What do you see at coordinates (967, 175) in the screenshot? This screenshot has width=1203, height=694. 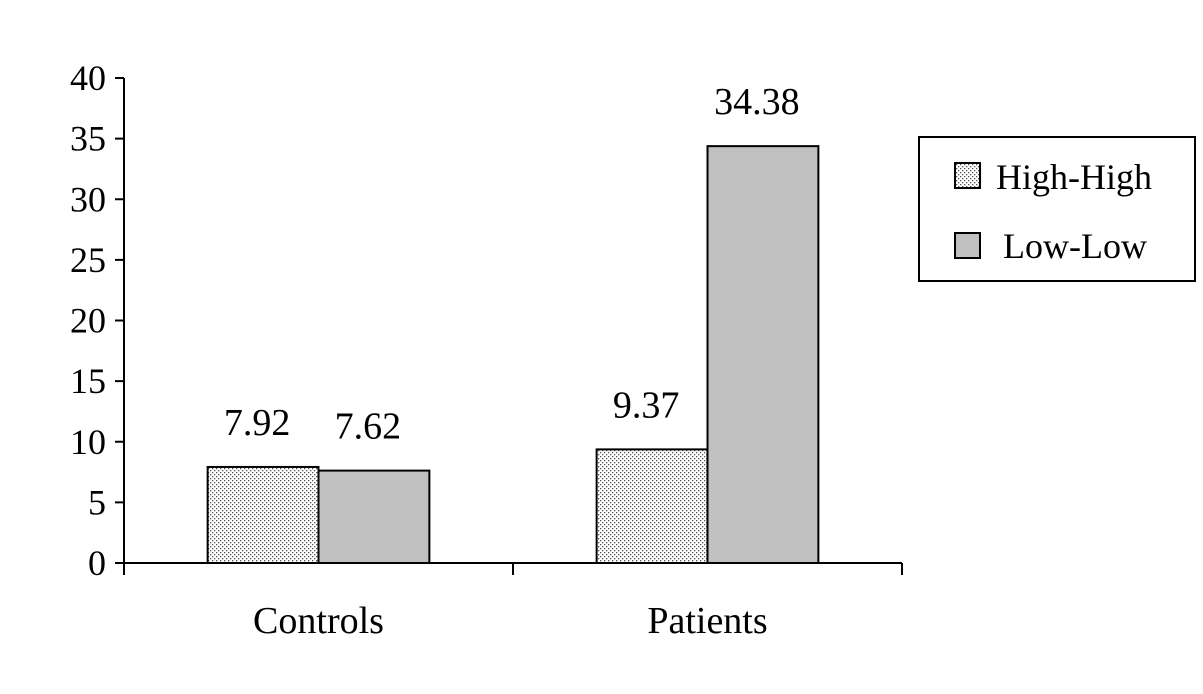 I see `legend-swatch-high-high` at bounding box center [967, 175].